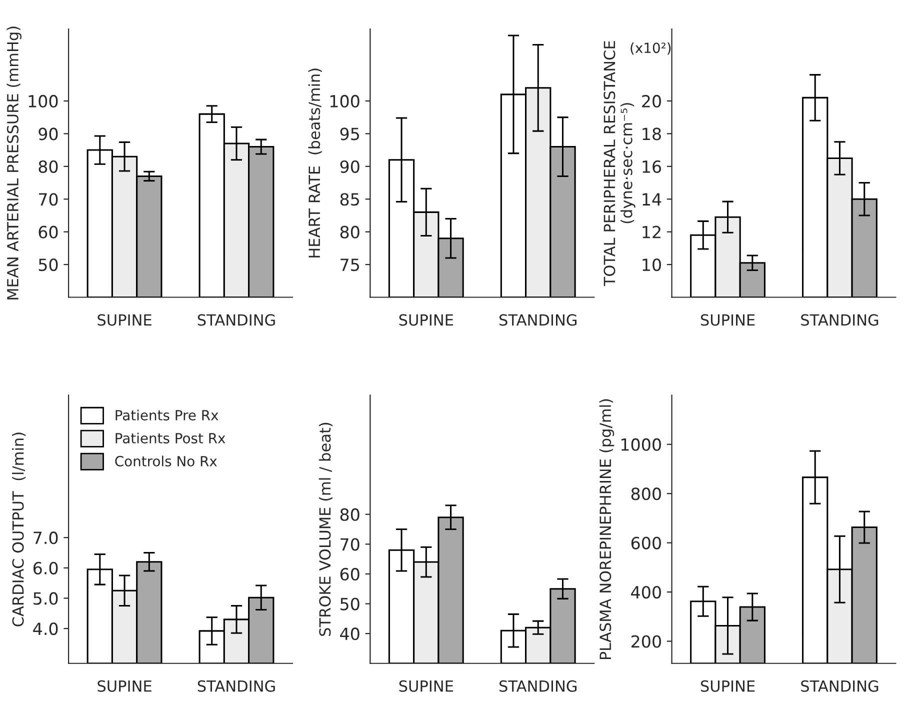  What do you see at coordinates (45, 568) in the screenshot?
I see `y-tick-label: 6.0` at bounding box center [45, 568].